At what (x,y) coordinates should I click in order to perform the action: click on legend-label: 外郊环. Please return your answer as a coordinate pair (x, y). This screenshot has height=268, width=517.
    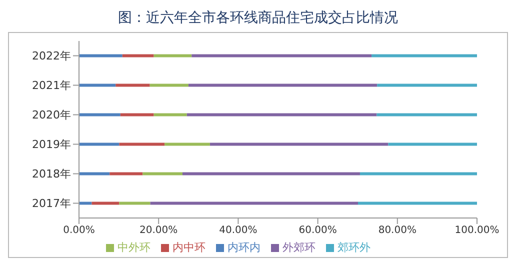
    Looking at the image, I should click on (299, 247).